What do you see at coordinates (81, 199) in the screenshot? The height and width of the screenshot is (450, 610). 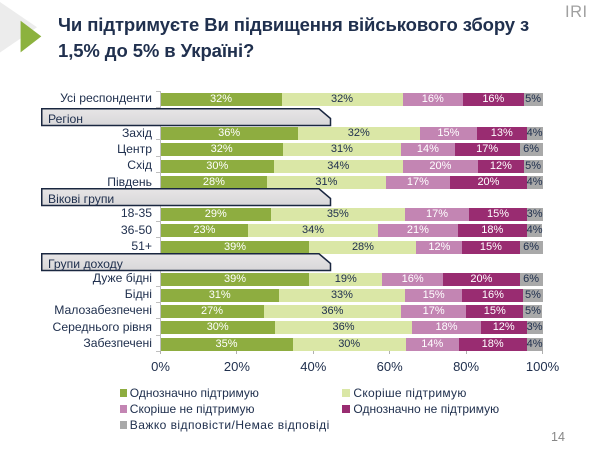 I see `svg-text: Вікові групи` at bounding box center [81, 199].